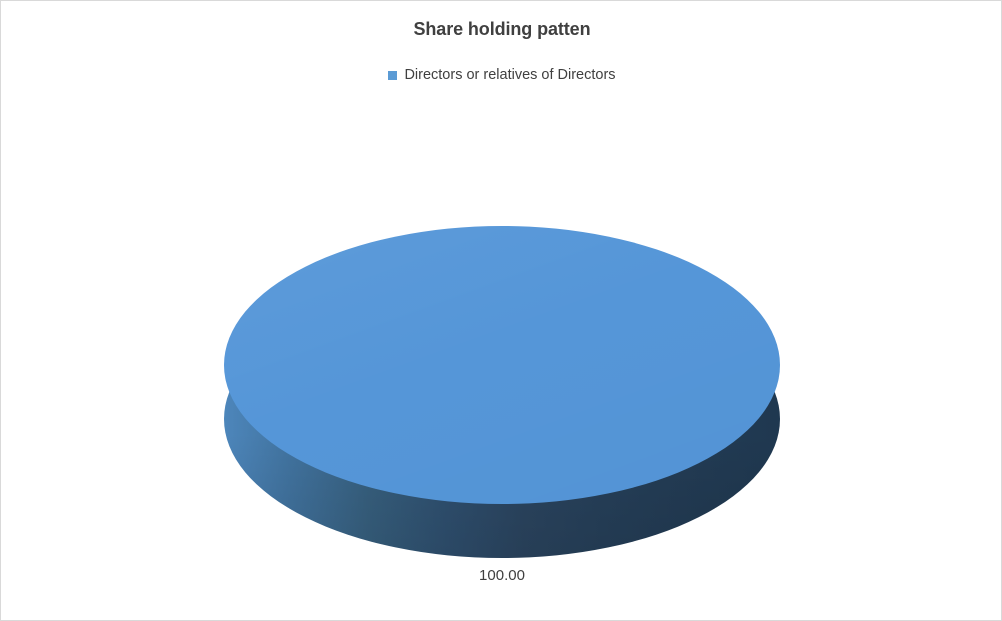 The width and height of the screenshot is (1002, 621). What do you see at coordinates (502, 575) in the screenshot?
I see `pie-data-label: 100.00` at bounding box center [502, 575].